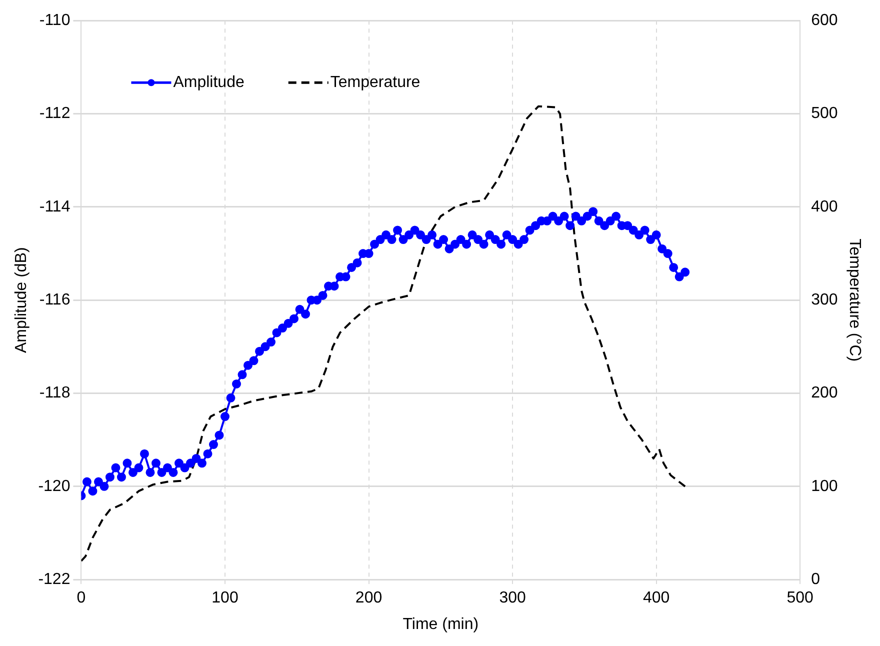  I want to click on x-axis-title: Time (min), so click(440, 624).